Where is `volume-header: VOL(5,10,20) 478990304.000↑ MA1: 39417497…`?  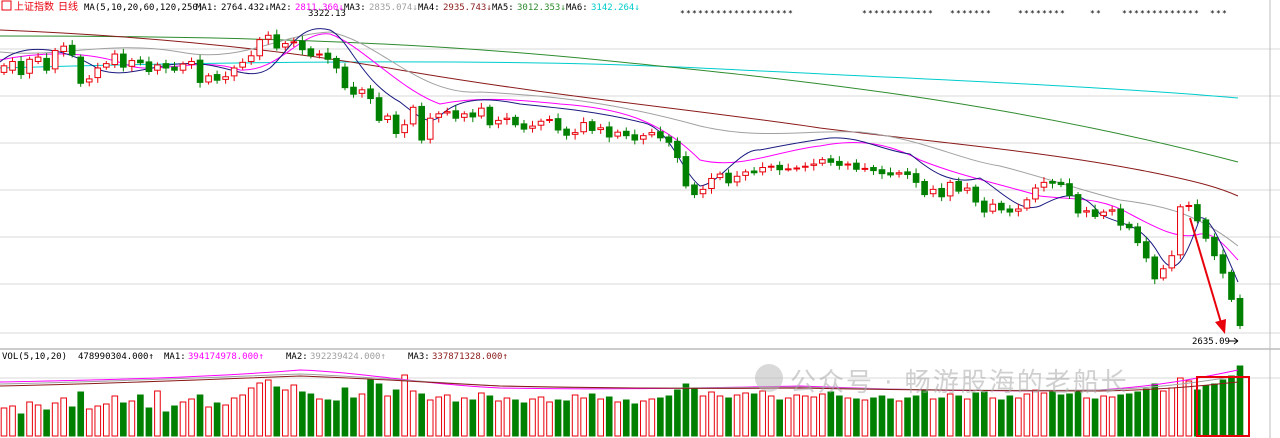
volume-header: VOL(5,10,20) 478990304.000↑ MA1: 39417497… is located at coordinates (255, 357).